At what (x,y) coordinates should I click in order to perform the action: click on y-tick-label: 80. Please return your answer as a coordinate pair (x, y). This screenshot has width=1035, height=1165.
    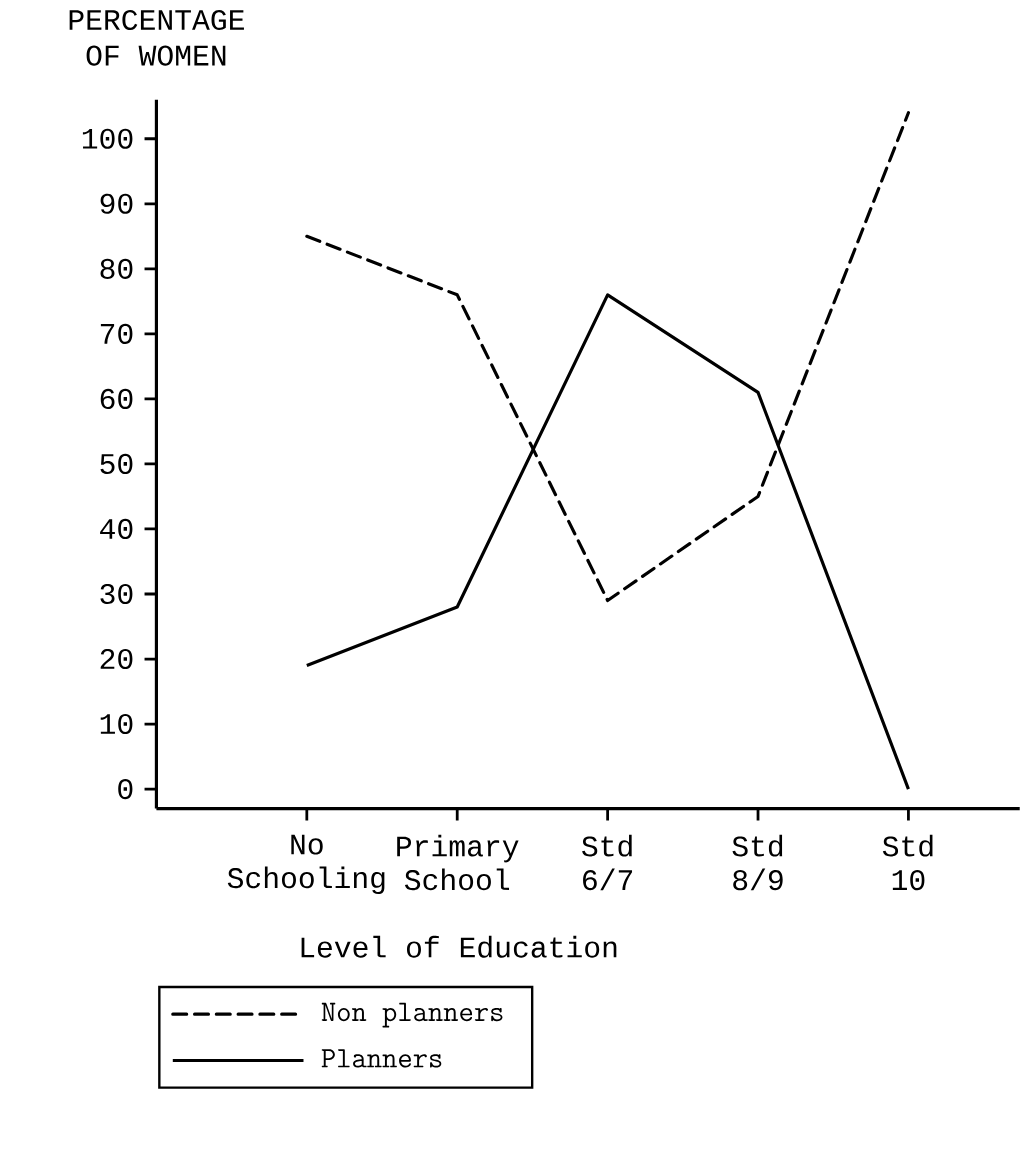
    Looking at the image, I should click on (116, 268).